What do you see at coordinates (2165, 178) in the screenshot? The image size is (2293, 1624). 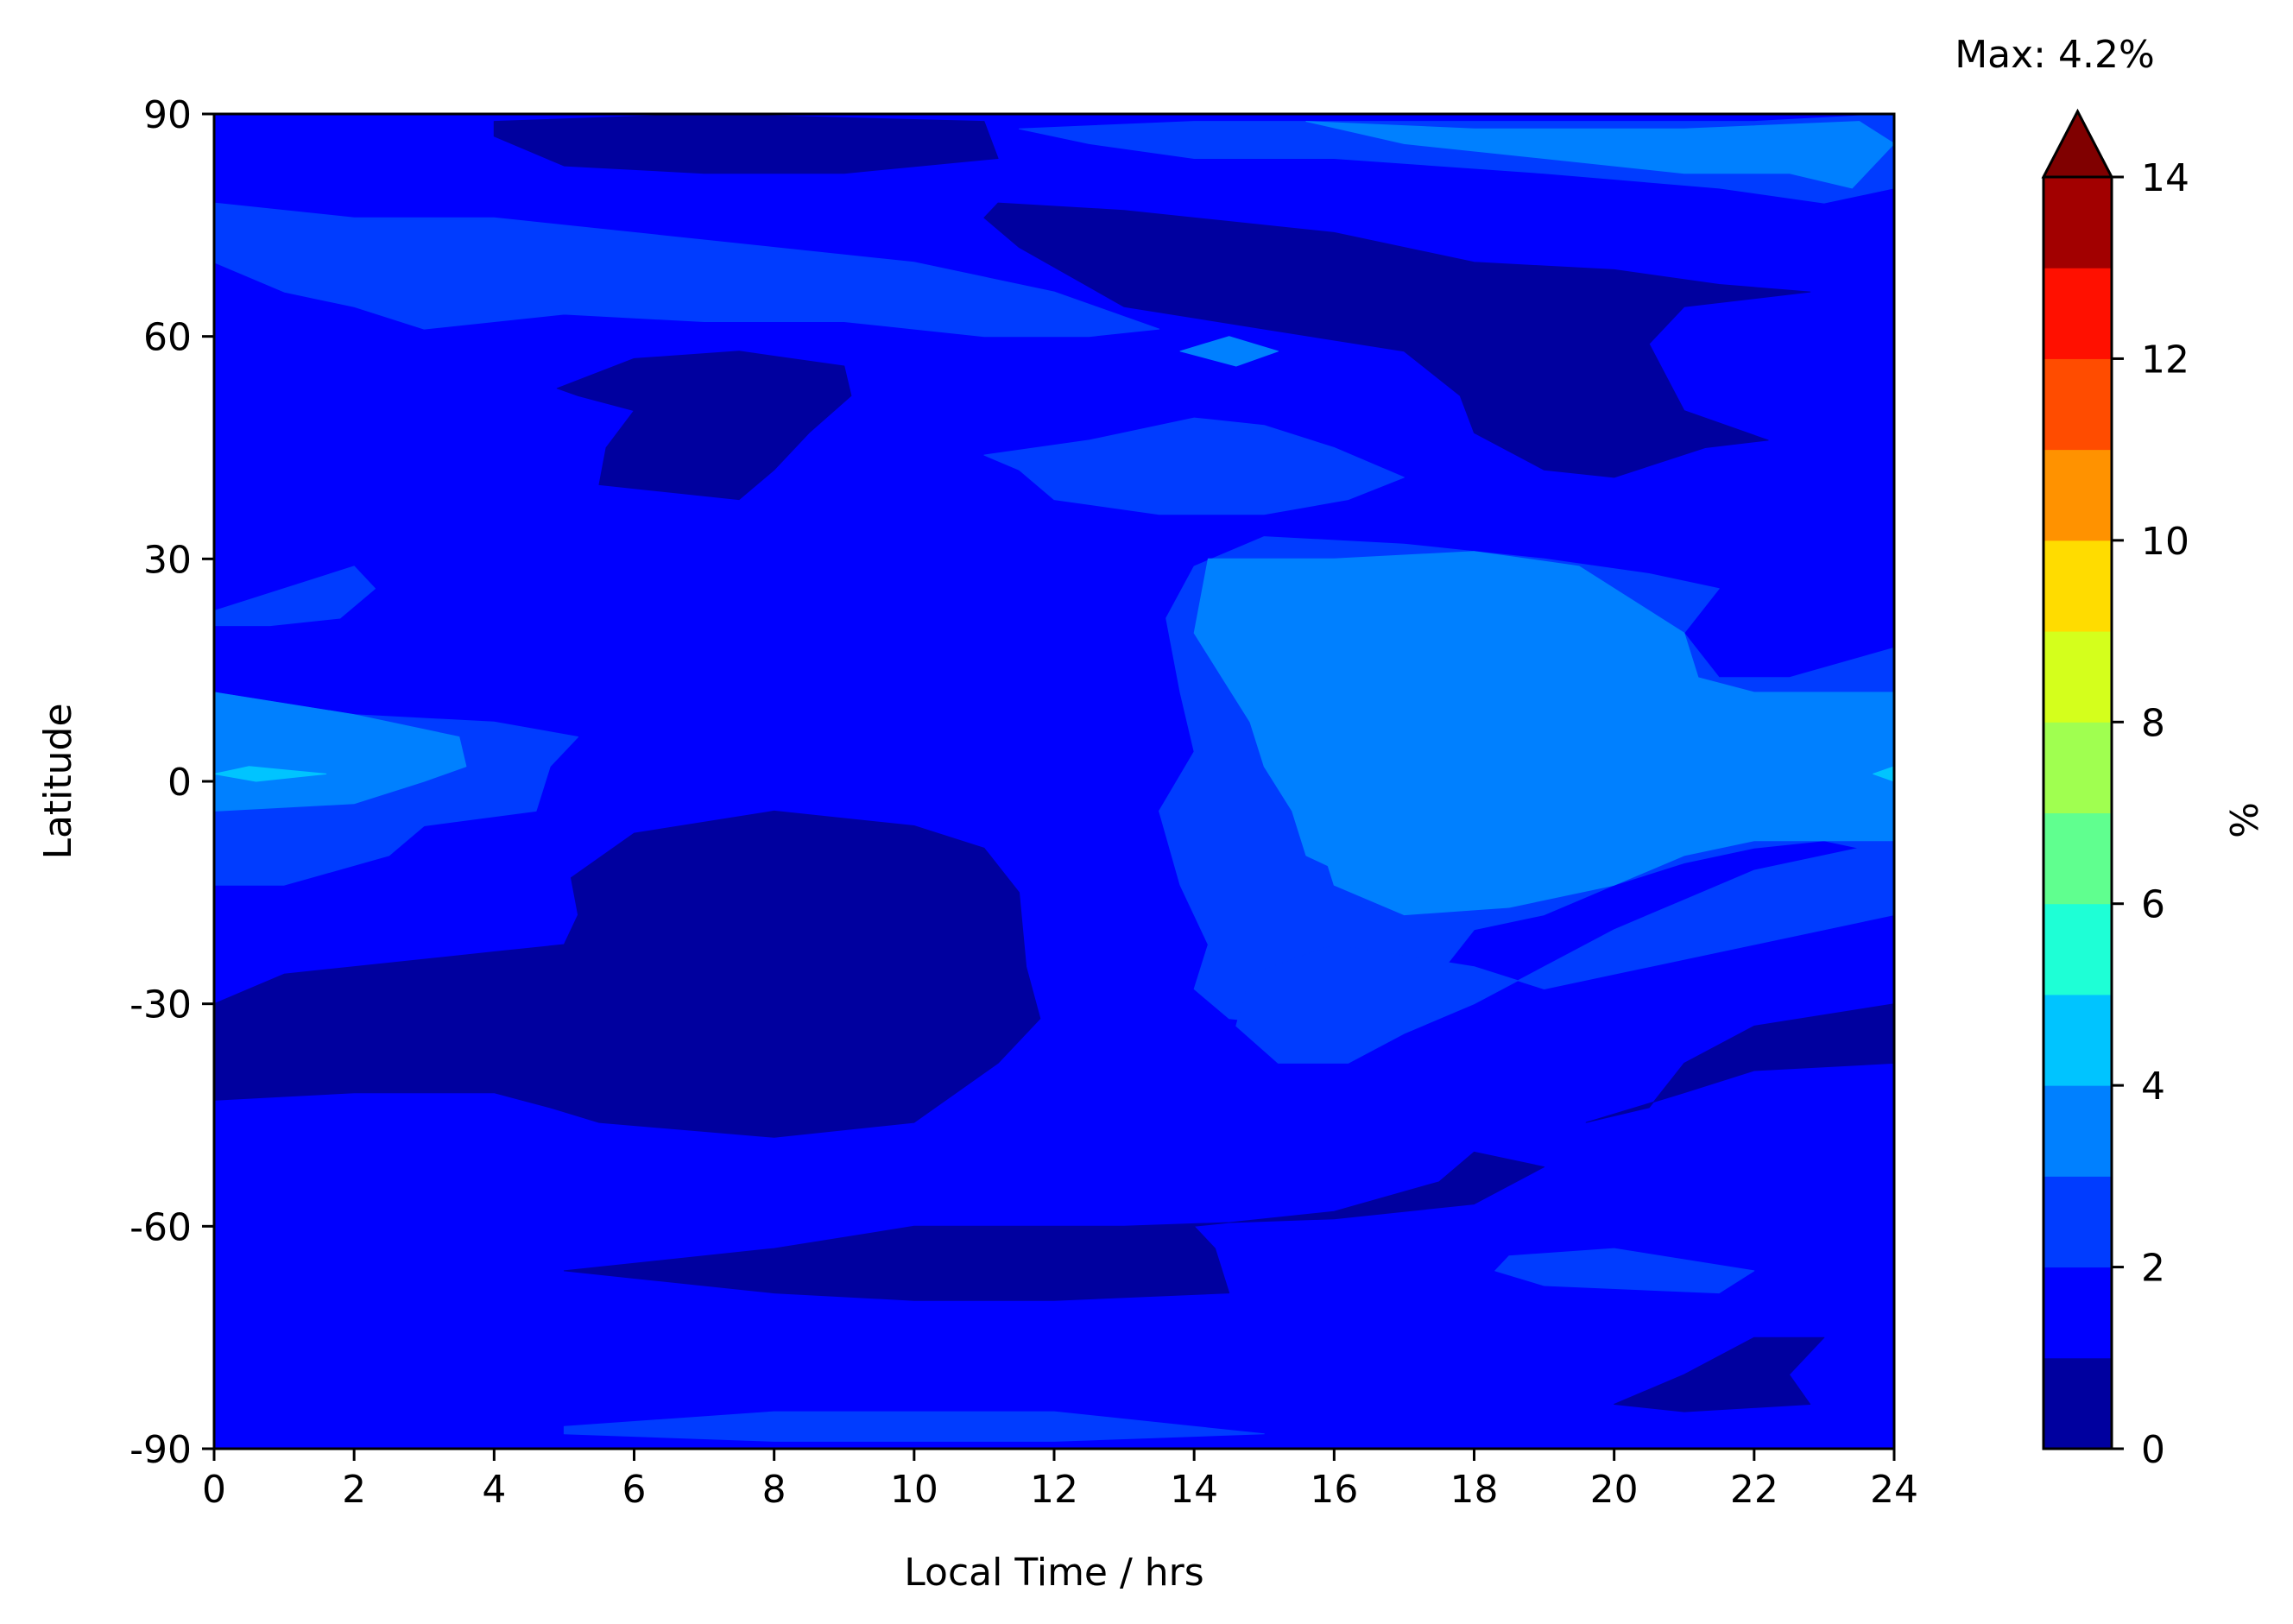 I see `colorbar-tick-label: 14` at bounding box center [2165, 178].